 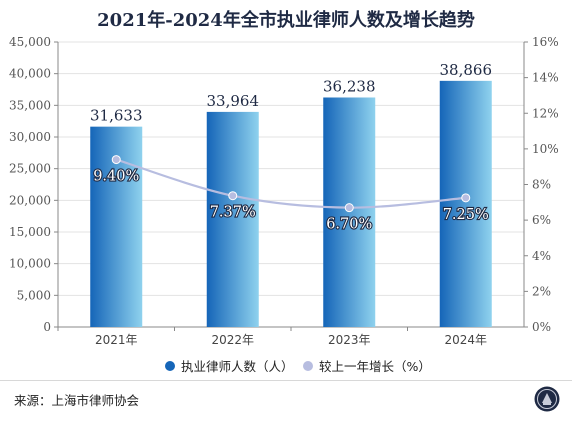 What do you see at coordinates (116, 116) in the screenshot?
I see `bar-value-label: 31,633` at bounding box center [116, 116].